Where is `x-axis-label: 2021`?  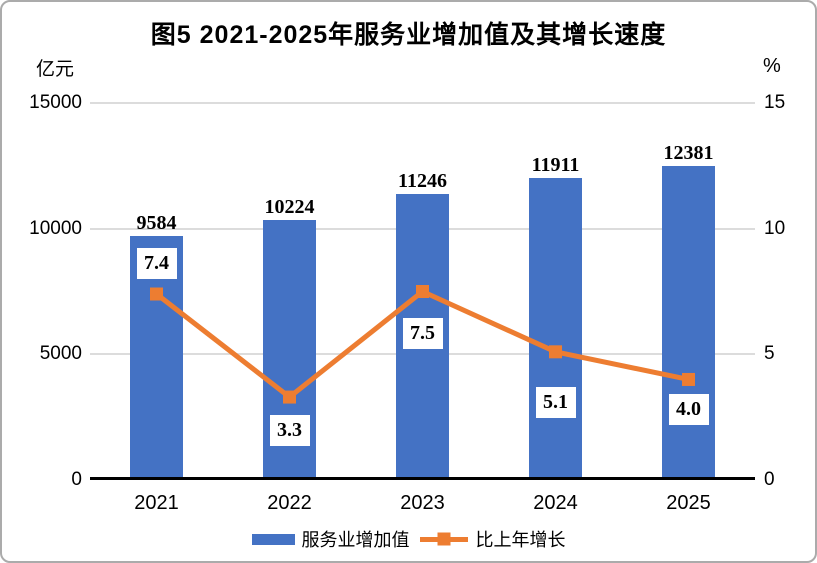
x-axis-label: 2021 is located at coordinates (156, 503).